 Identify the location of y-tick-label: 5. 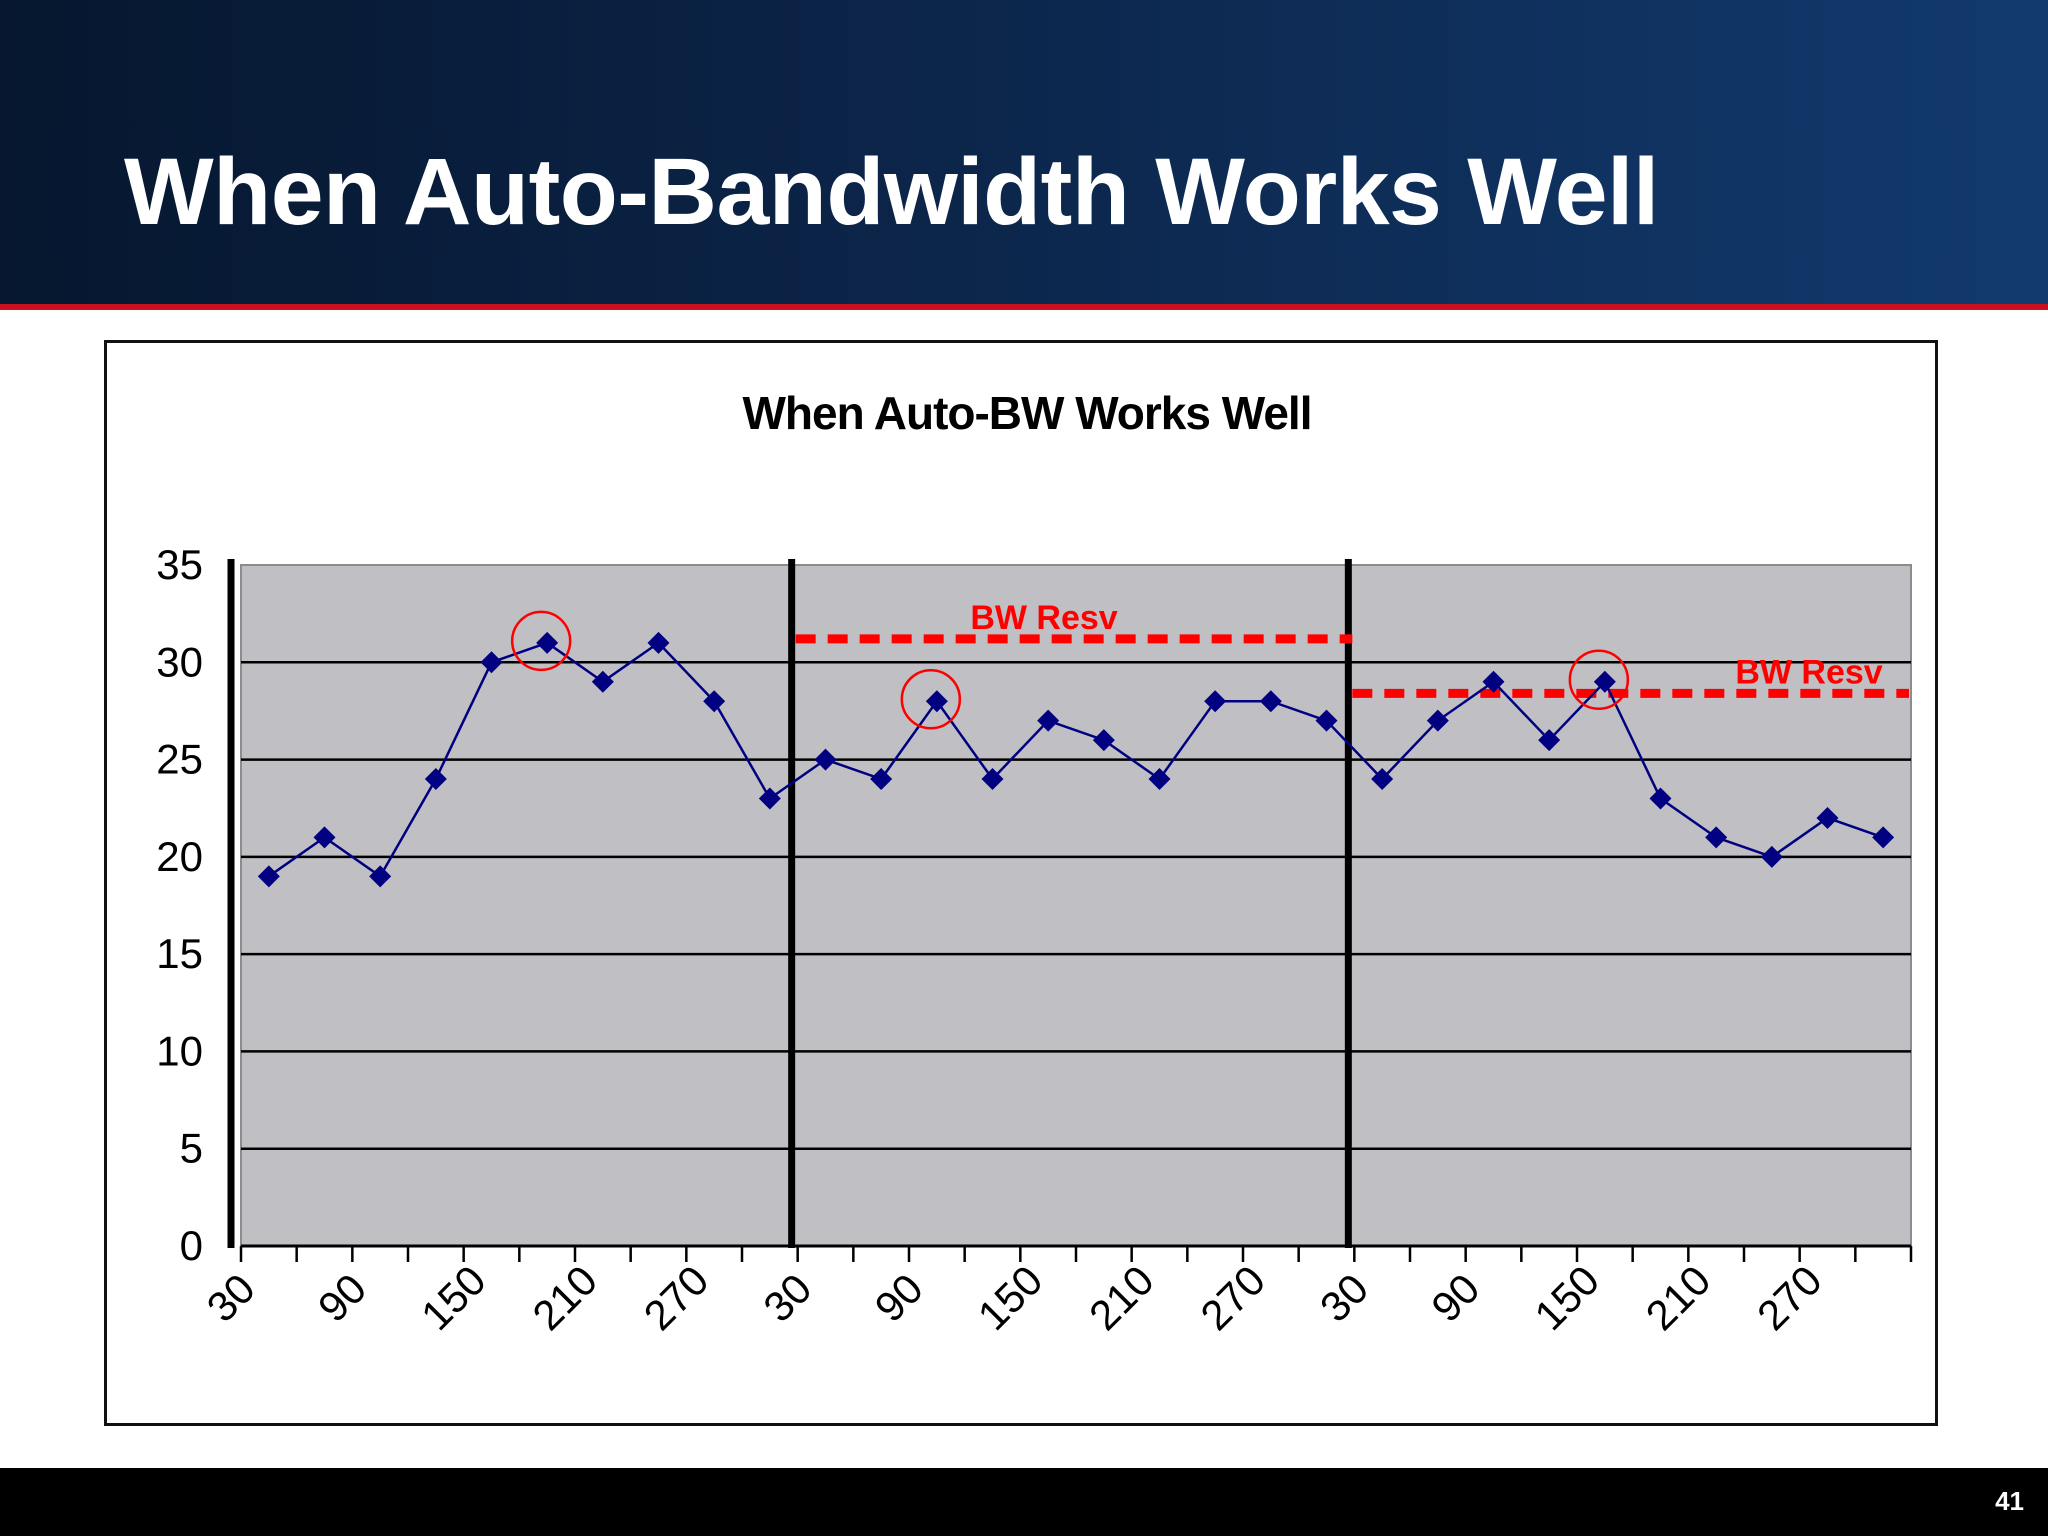
(191, 1148).